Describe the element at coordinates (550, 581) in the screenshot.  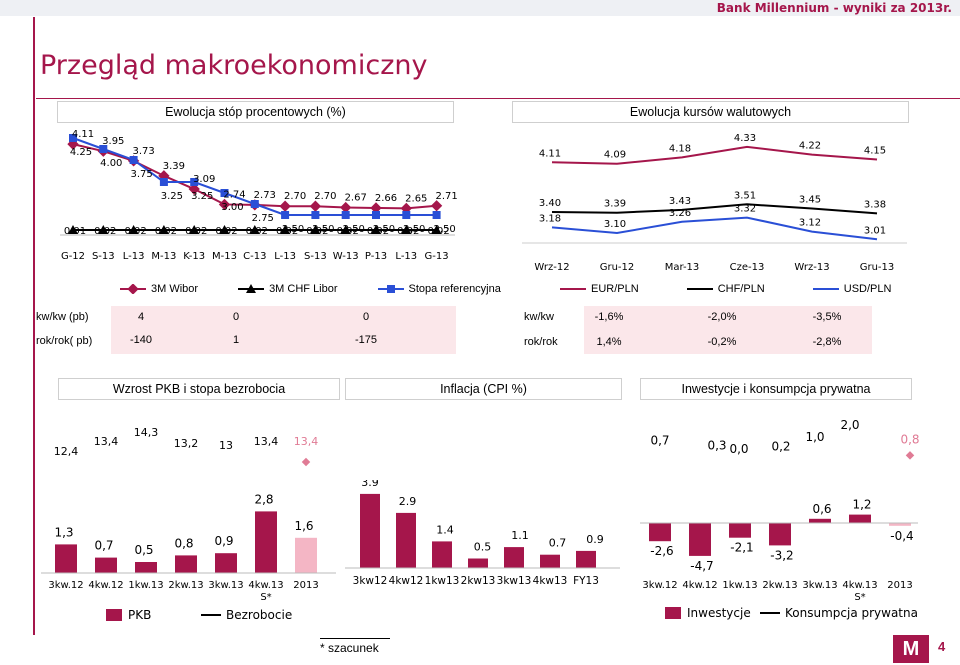
I see `cpi-x-tick: 4kw13` at that location.